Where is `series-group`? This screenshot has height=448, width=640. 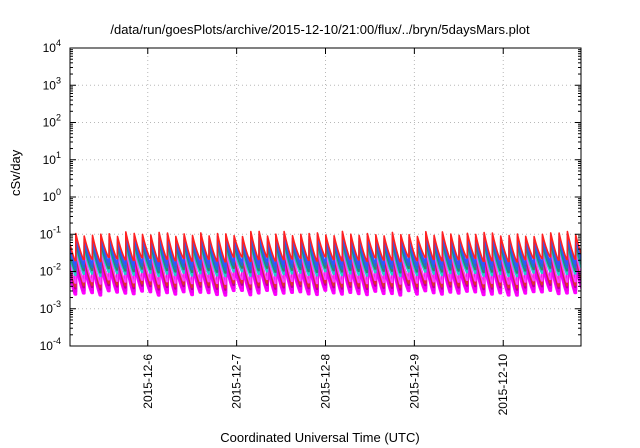
series-group is located at coordinates (325, 263).